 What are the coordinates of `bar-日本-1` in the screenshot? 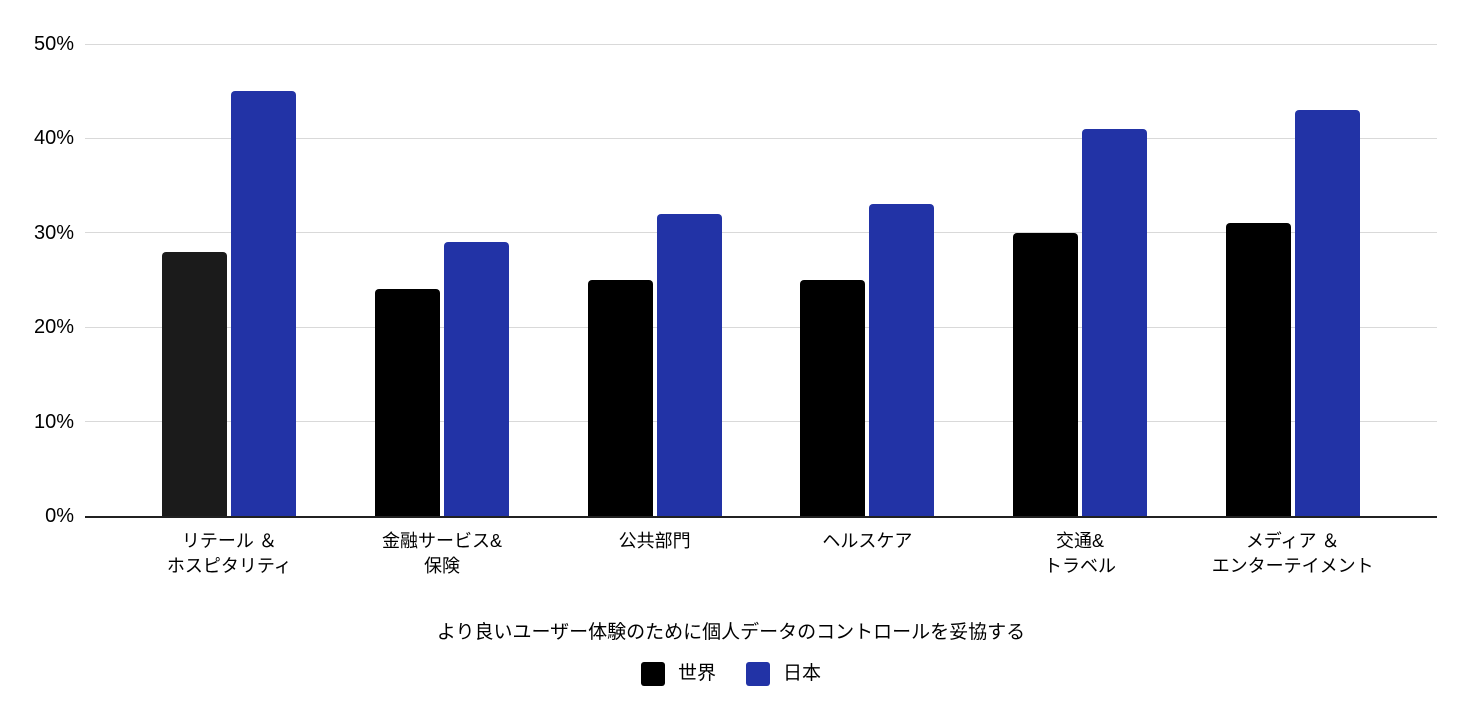 It's located at (476, 379).